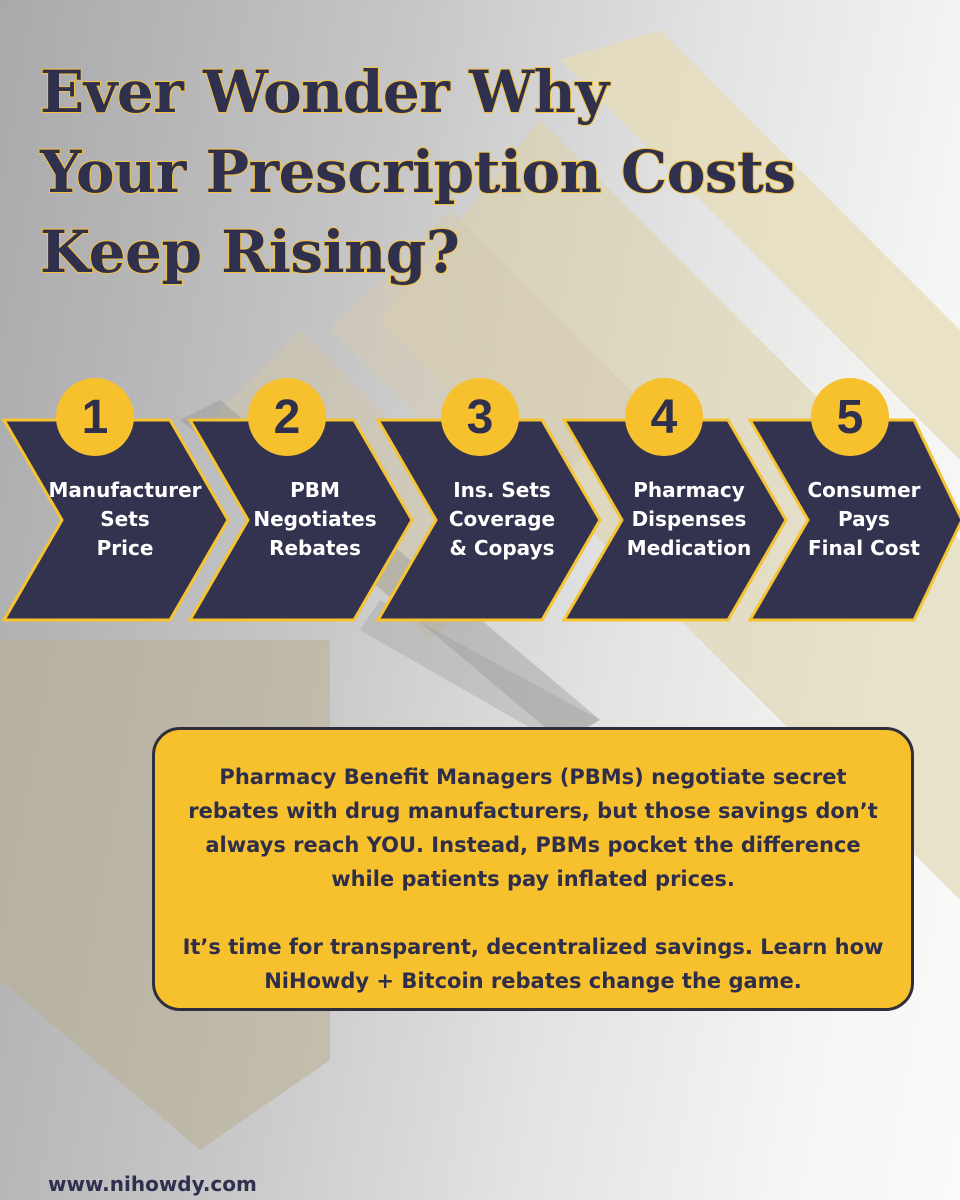  I want to click on step-3-number: 3, so click(480, 417).